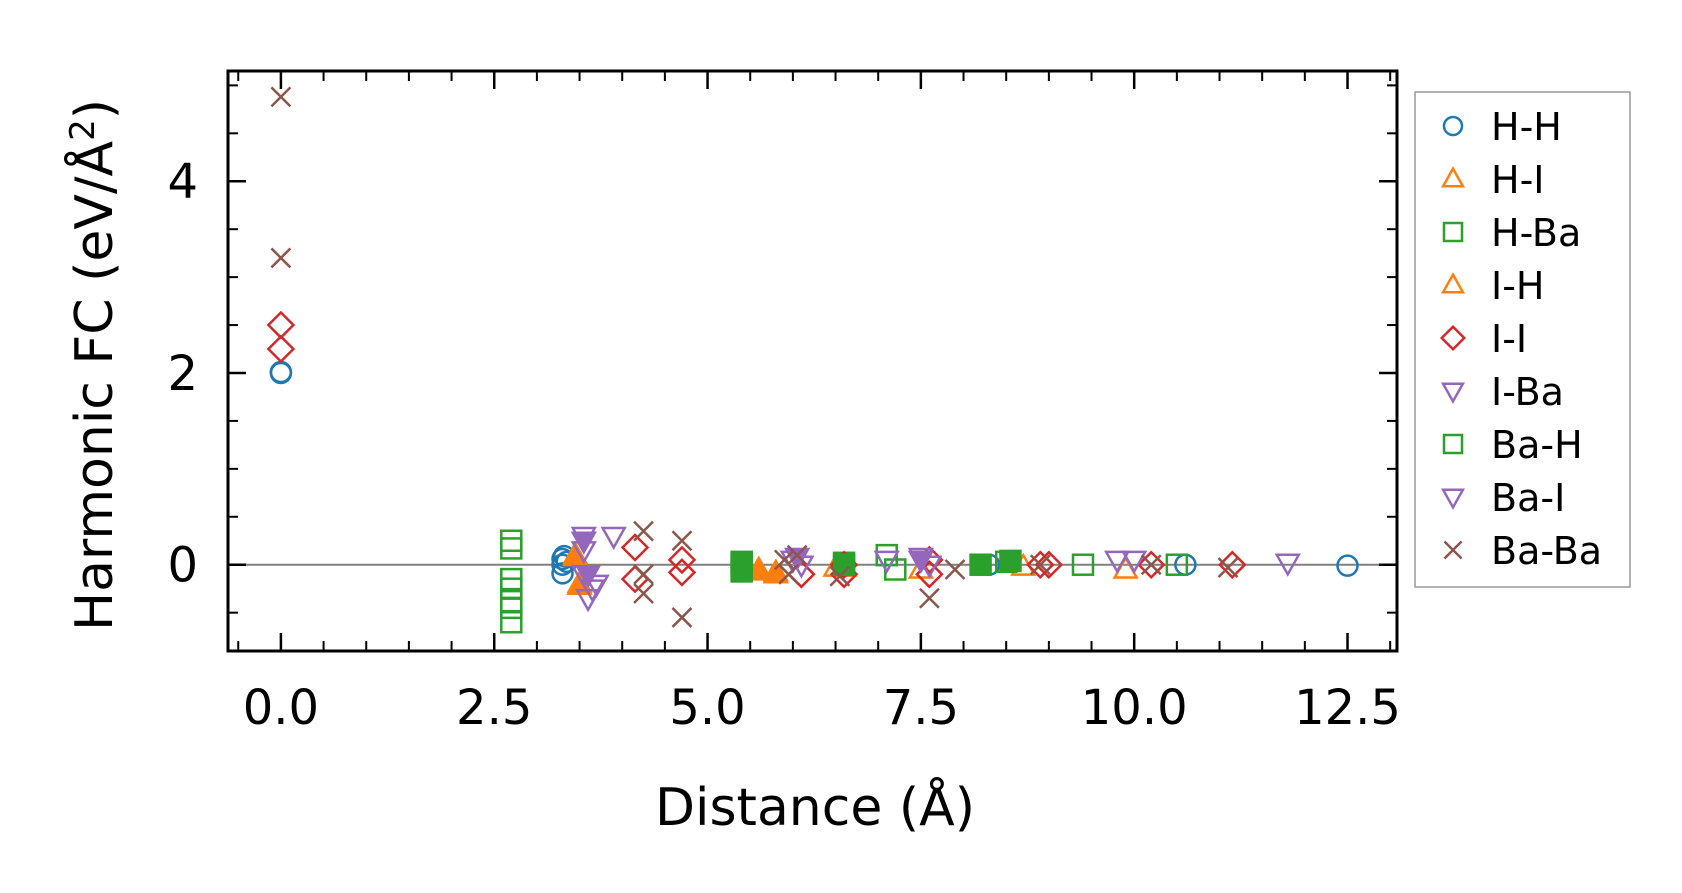 Image resolution: width=1682 pixels, height=893 pixels. Describe the element at coordinates (815, 807) in the screenshot. I see `x-axis-label: Distance (Å)` at that location.